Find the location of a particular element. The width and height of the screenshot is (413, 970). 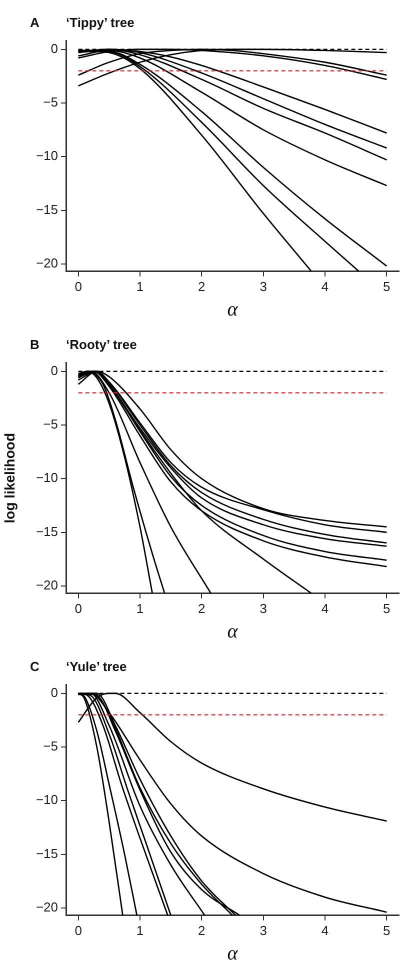

text: A is located at coordinates (34, 22).